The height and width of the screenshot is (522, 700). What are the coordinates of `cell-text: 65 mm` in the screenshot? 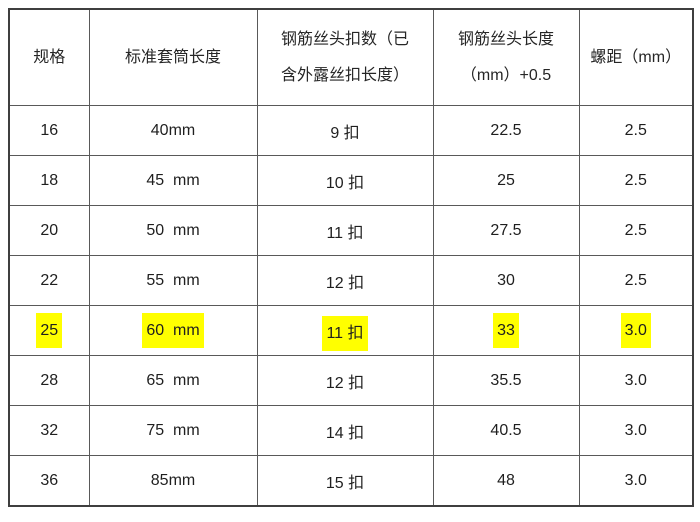 It's located at (173, 380).